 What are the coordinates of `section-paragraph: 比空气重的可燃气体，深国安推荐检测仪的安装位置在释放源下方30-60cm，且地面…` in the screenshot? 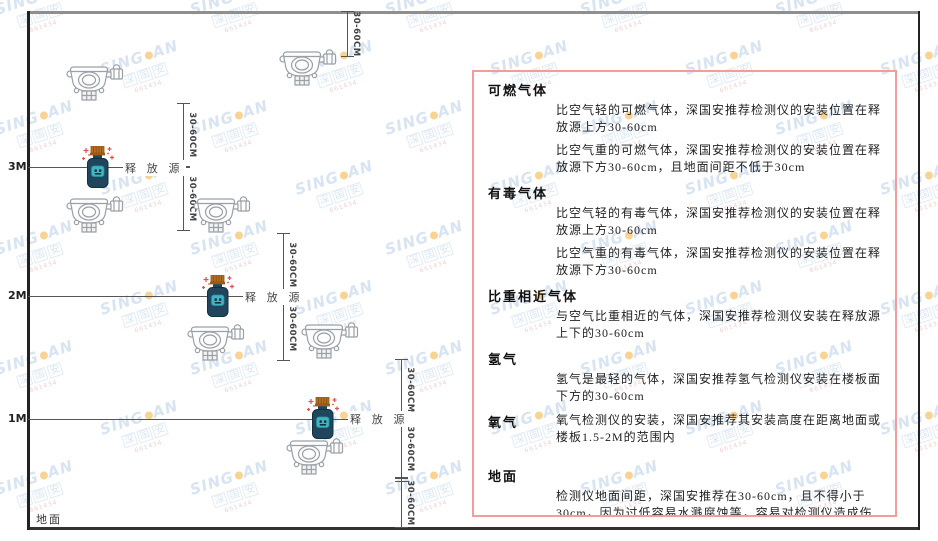 It's located at (719, 158).